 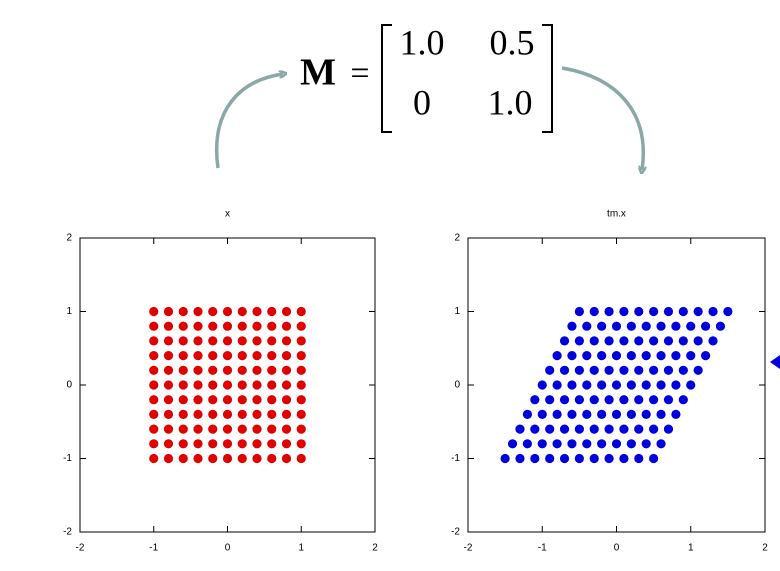 What do you see at coordinates (359, 73) in the screenshot?
I see `equals-sign: =` at bounding box center [359, 73].